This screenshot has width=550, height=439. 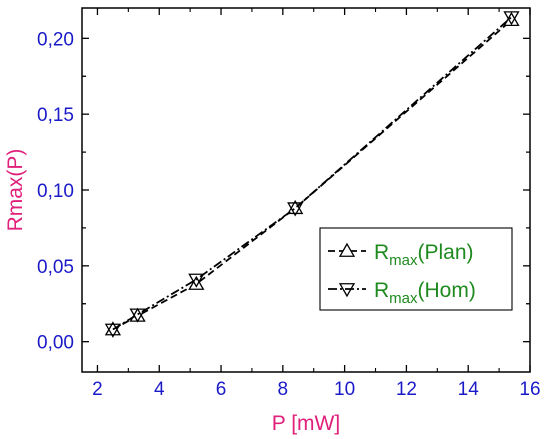 What do you see at coordinates (344, 389) in the screenshot?
I see `x-tick-label: 10` at bounding box center [344, 389].